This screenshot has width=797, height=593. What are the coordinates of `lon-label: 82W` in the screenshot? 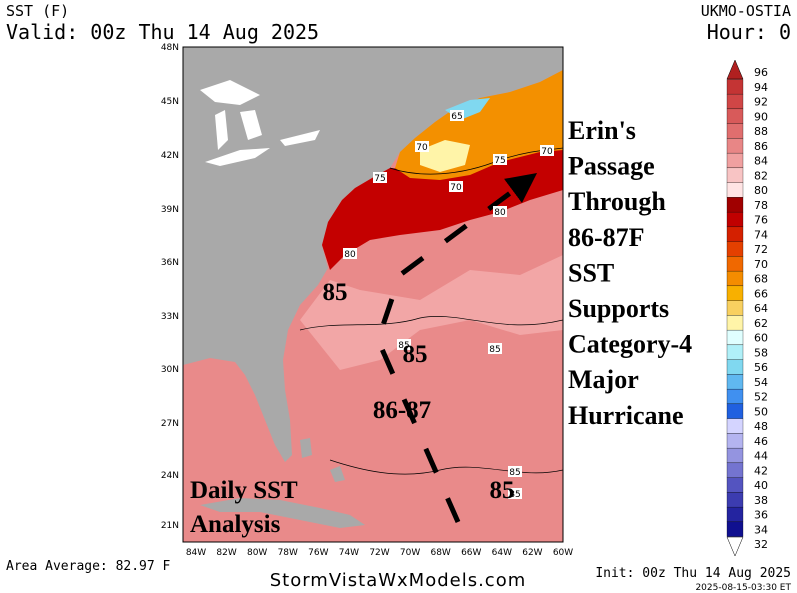 It's located at (226, 553).